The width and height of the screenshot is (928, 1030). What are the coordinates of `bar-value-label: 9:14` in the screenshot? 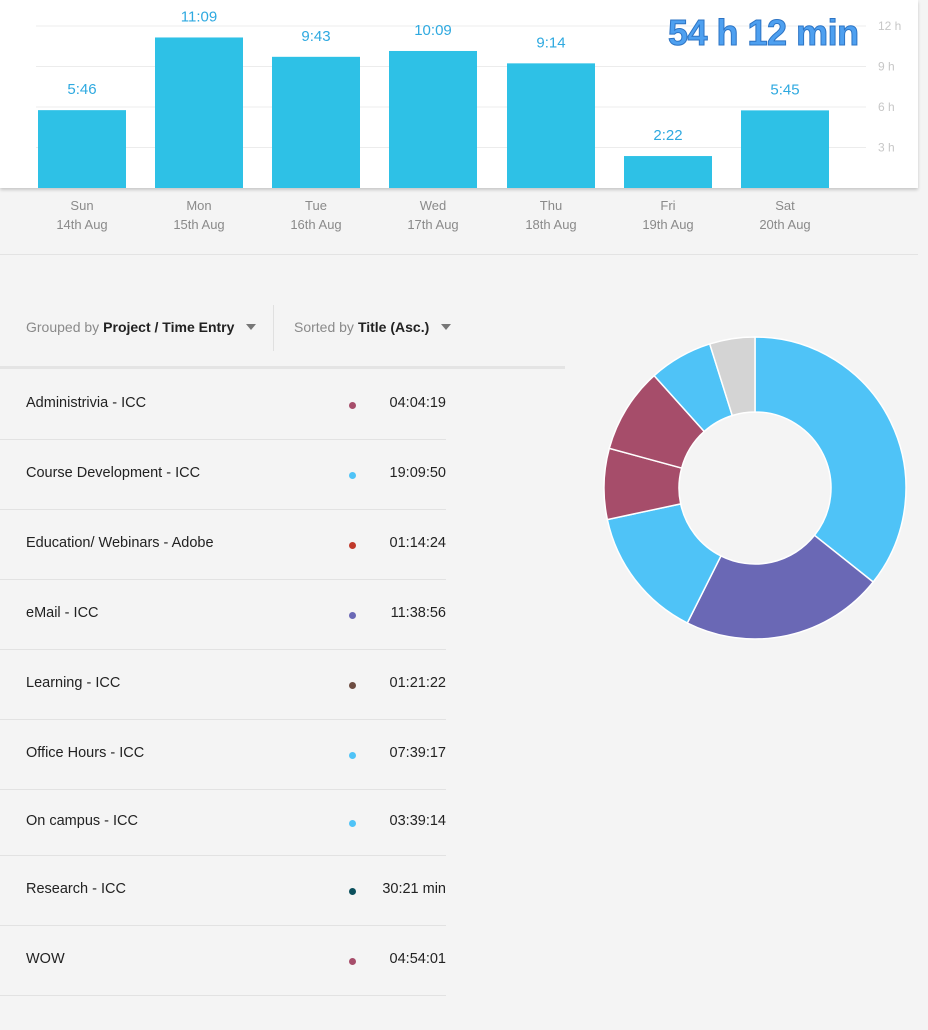 It's located at (550, 42).